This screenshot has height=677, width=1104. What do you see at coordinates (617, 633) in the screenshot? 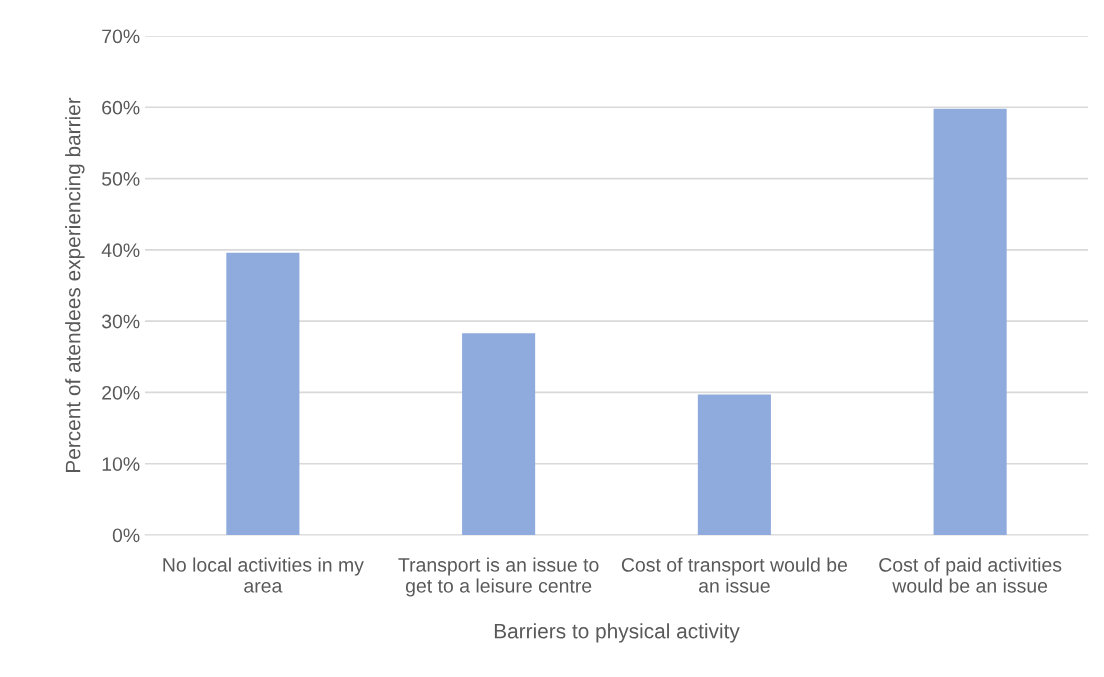
I see `x-axis-title: Barriers to physical activity` at bounding box center [617, 633].